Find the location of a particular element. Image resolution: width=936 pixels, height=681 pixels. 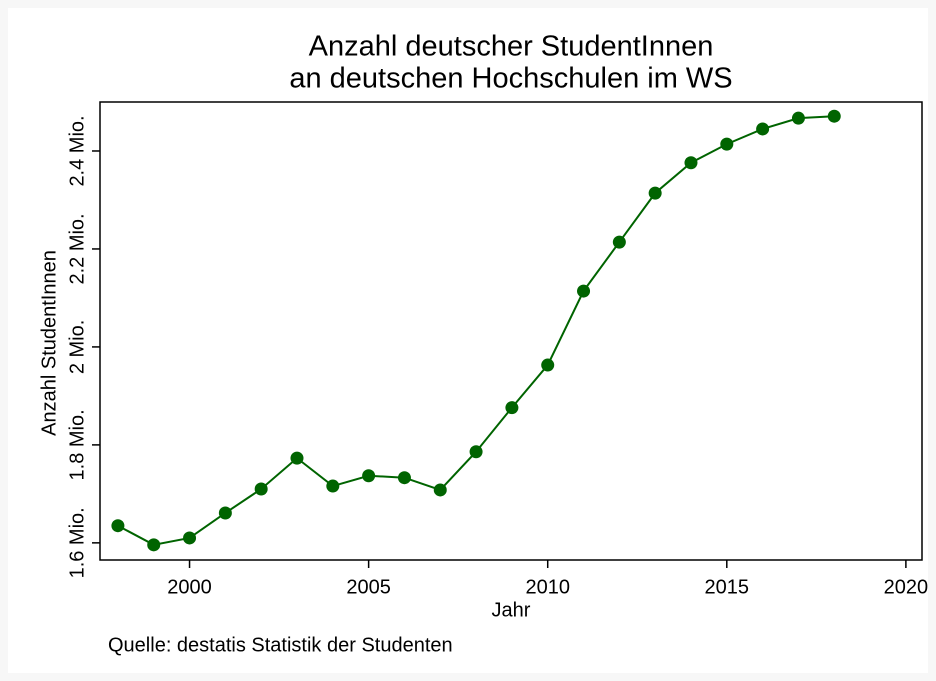

y-tick-label: 2.2 Mio. is located at coordinates (77, 248).